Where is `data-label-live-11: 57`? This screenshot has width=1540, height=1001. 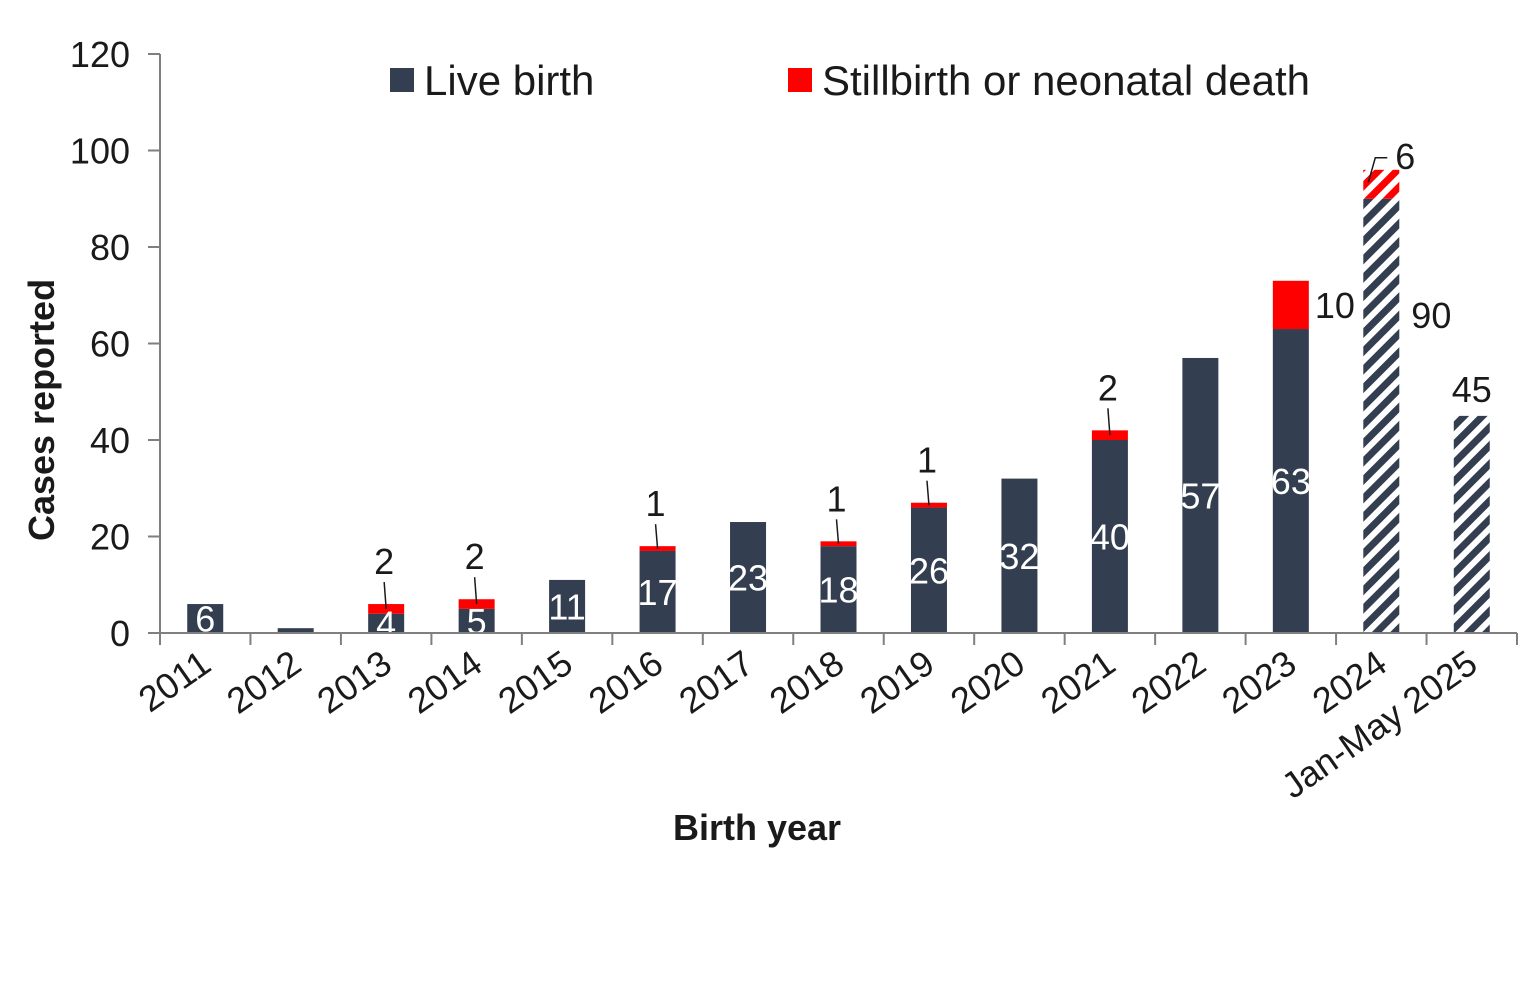
data-label-live-11: 57 is located at coordinates (1200, 495).